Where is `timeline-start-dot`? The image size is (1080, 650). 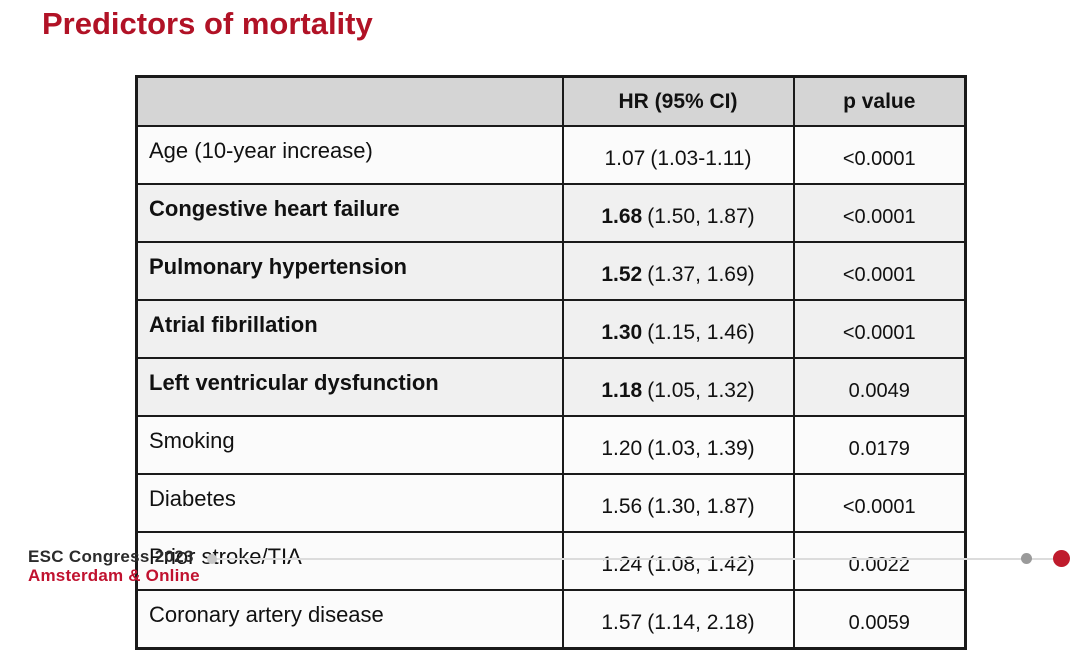
timeline-start-dot is located at coordinates (212, 559).